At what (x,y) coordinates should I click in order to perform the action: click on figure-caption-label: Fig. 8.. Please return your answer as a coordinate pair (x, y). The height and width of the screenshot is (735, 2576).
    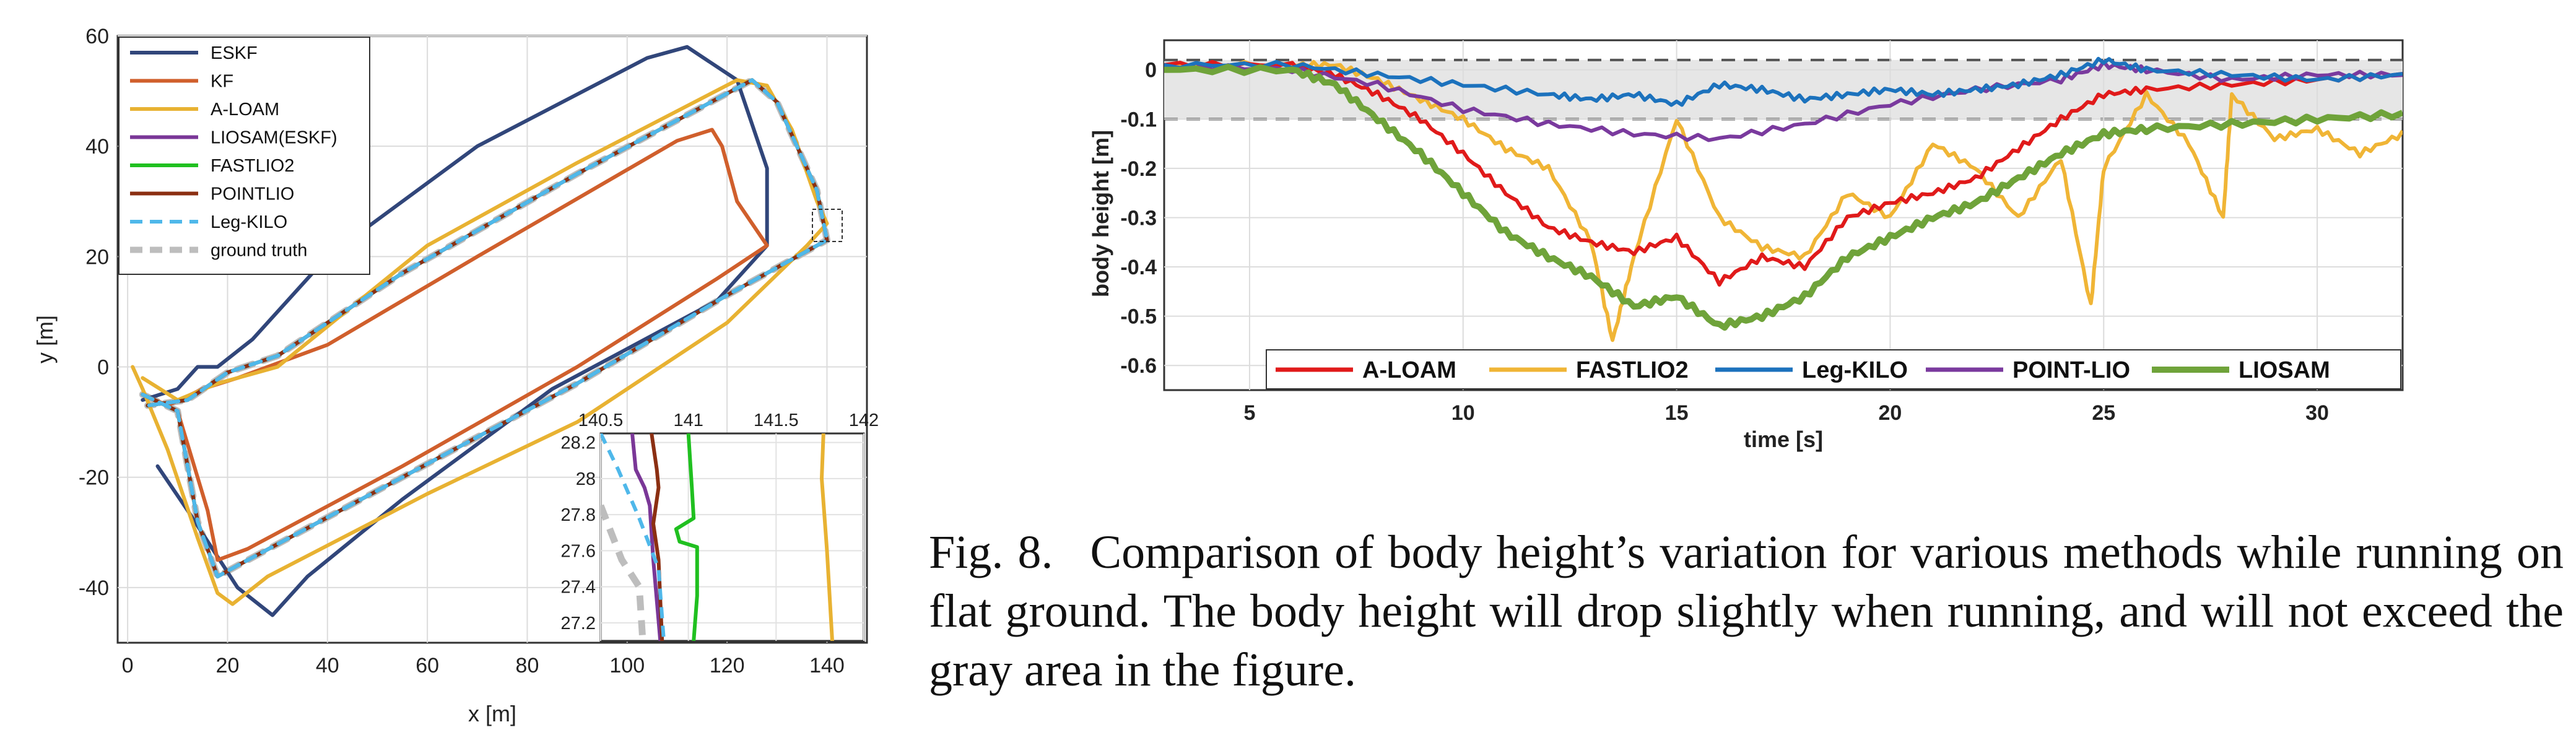
    Looking at the image, I should click on (991, 552).